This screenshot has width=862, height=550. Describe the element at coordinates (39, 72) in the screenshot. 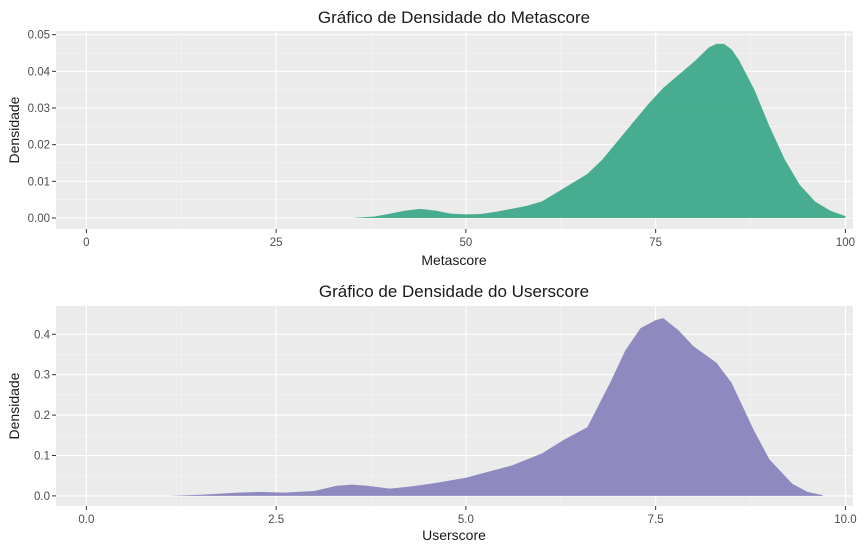

I see `metascore-y-tick-label: 0.04` at that location.